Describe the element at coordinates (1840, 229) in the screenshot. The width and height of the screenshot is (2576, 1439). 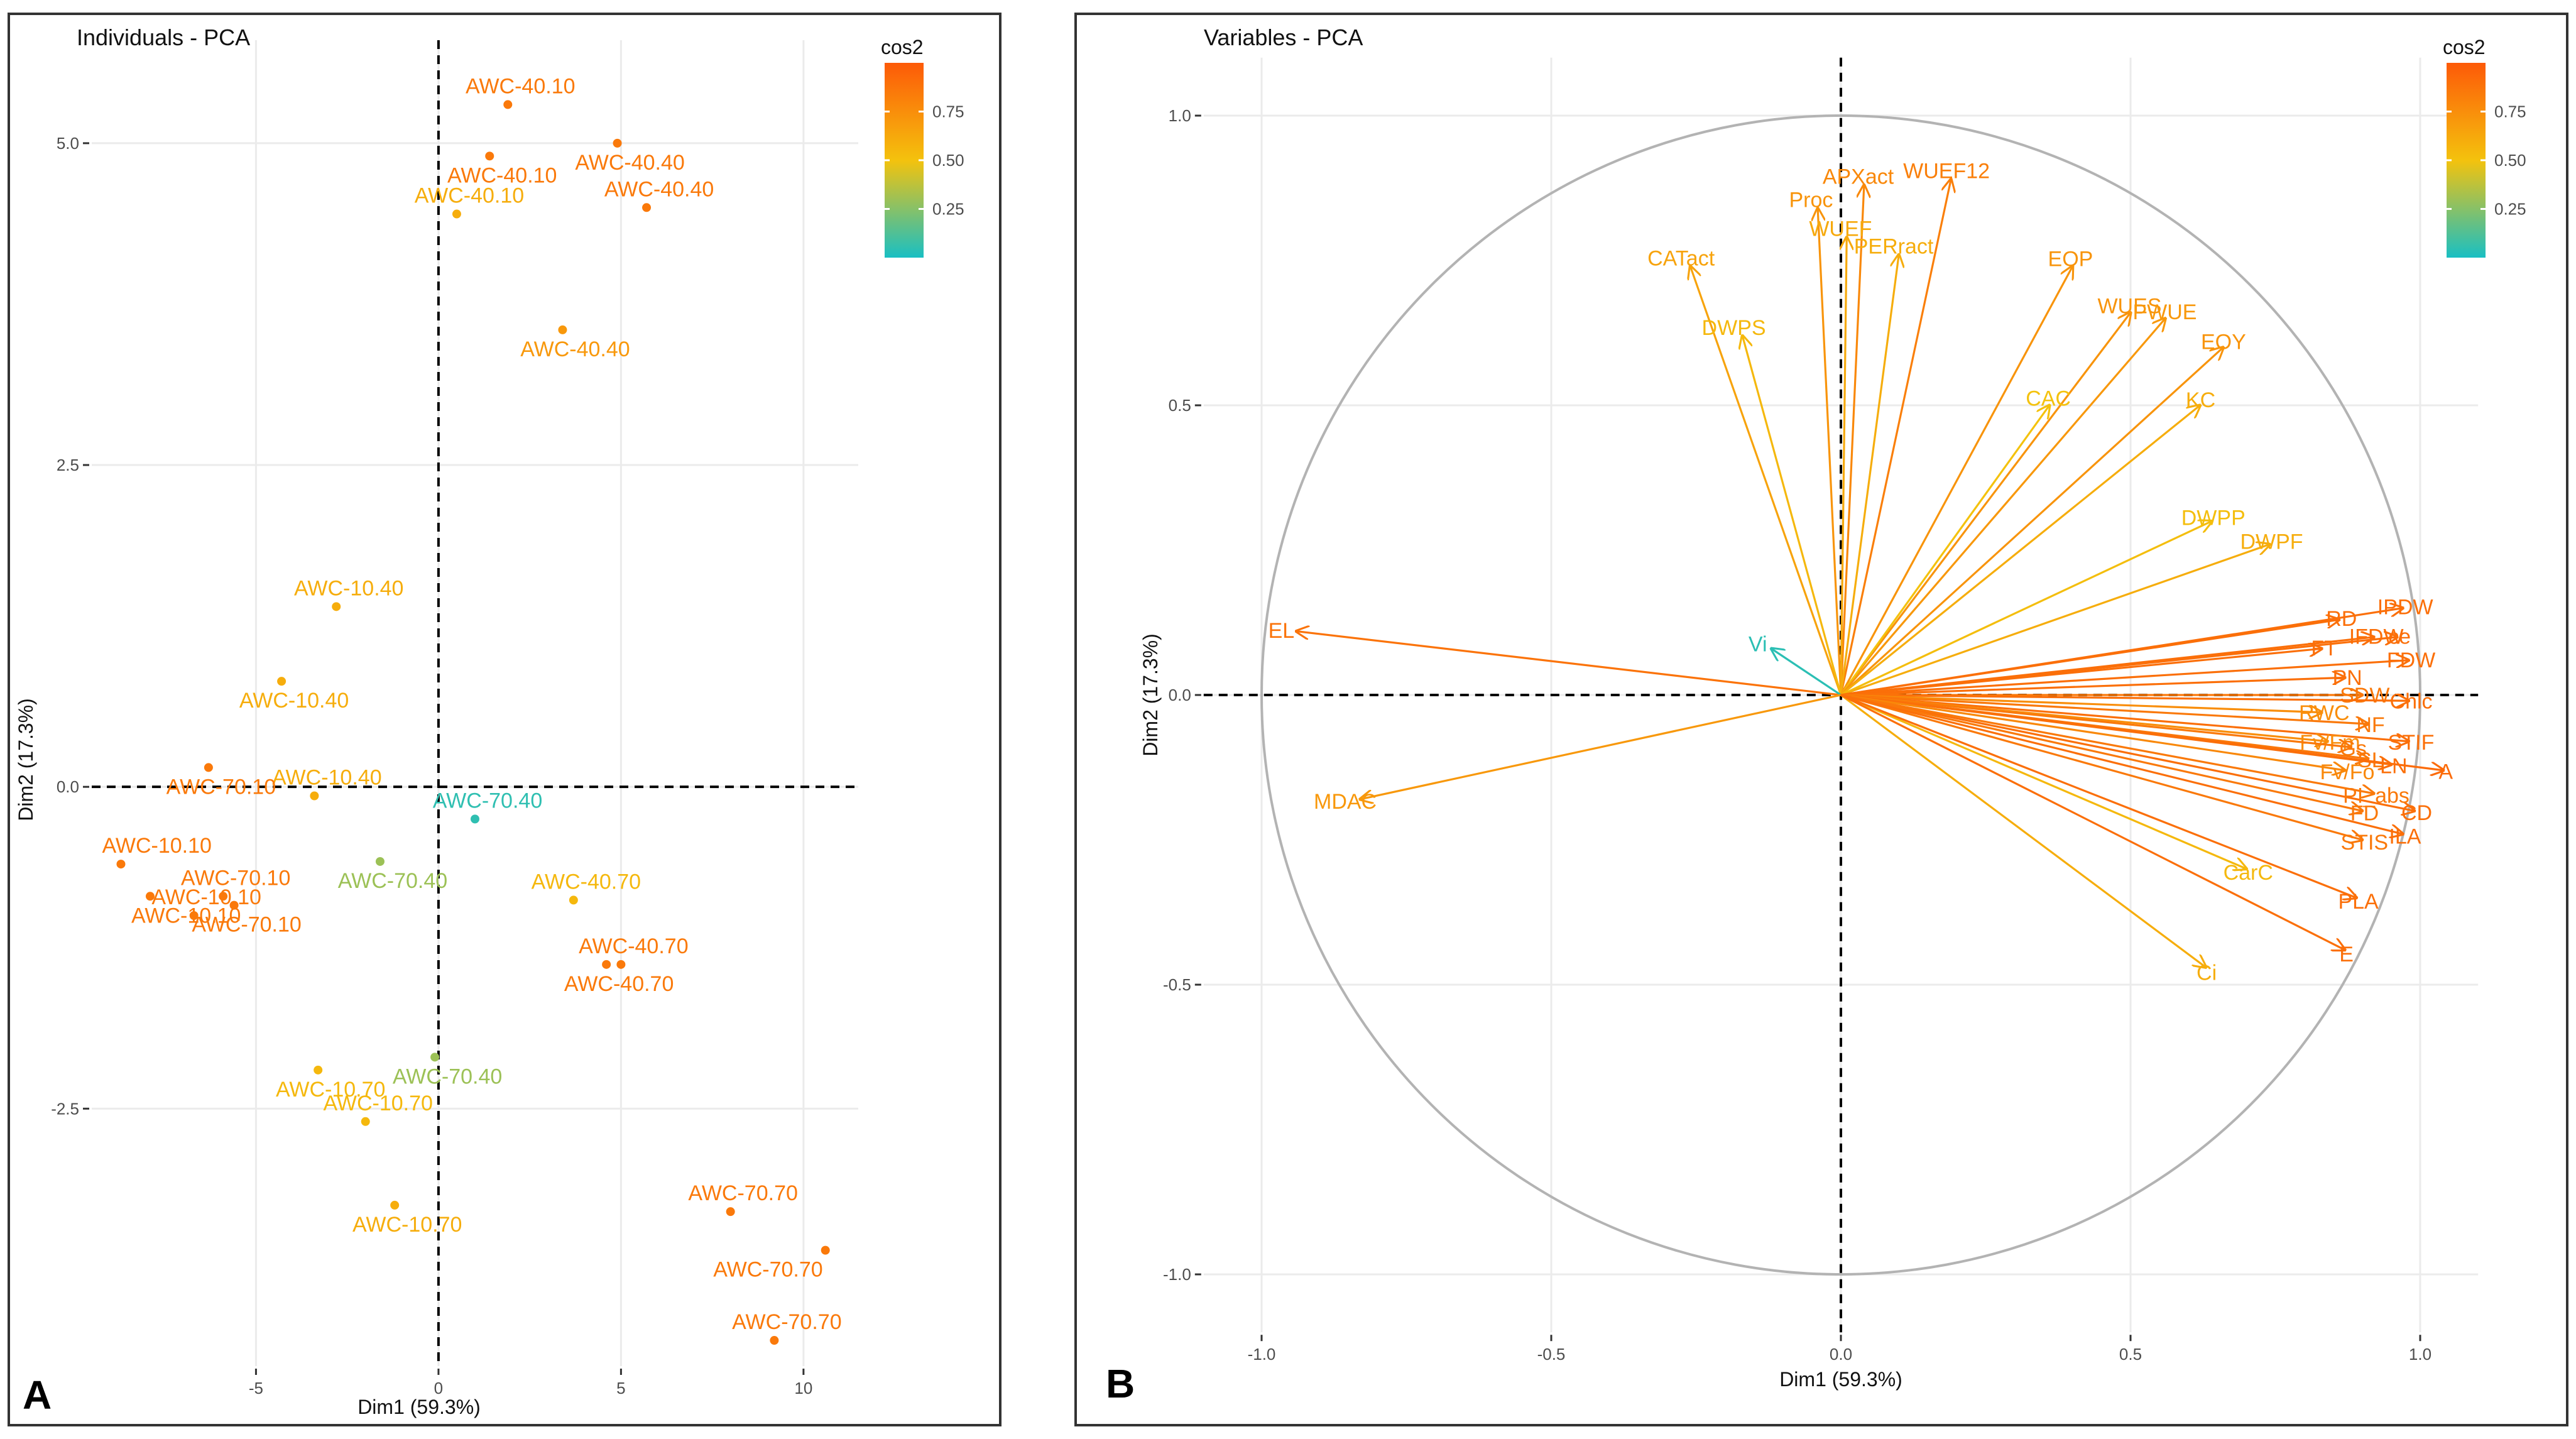
I see `variable-label: WUEF` at that location.